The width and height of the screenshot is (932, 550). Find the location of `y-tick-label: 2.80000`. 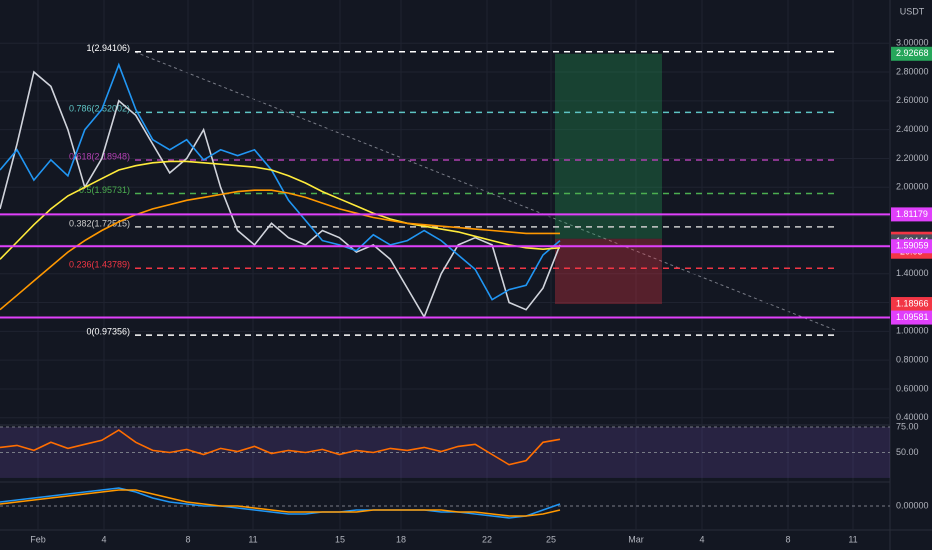

y-tick-label: 2.80000 is located at coordinates (912, 71).